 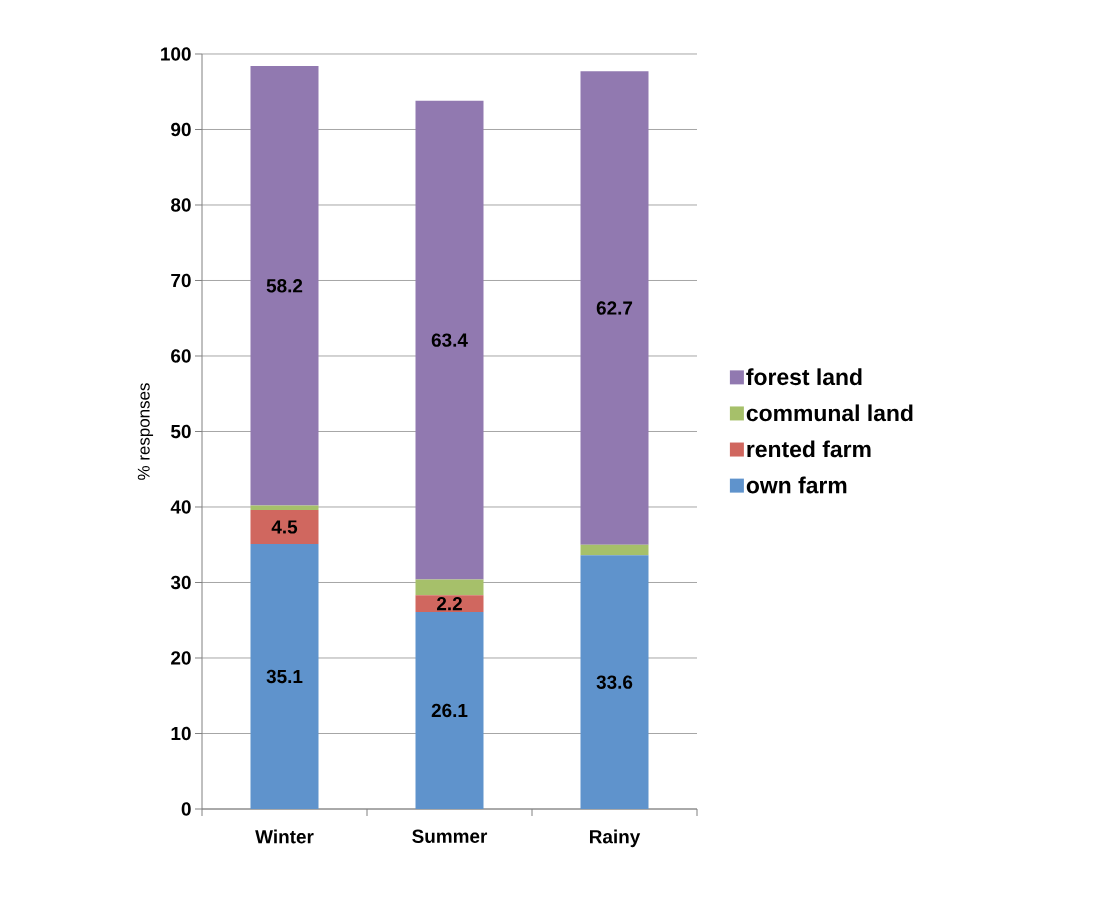 I want to click on legend-label: own farm, so click(x=796, y=485).